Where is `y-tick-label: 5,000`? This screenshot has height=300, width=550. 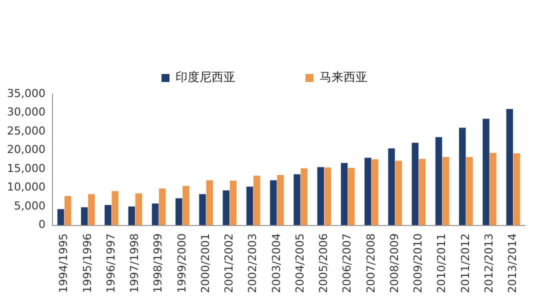
y-tick-label: 5,000 is located at coordinates (30, 205).